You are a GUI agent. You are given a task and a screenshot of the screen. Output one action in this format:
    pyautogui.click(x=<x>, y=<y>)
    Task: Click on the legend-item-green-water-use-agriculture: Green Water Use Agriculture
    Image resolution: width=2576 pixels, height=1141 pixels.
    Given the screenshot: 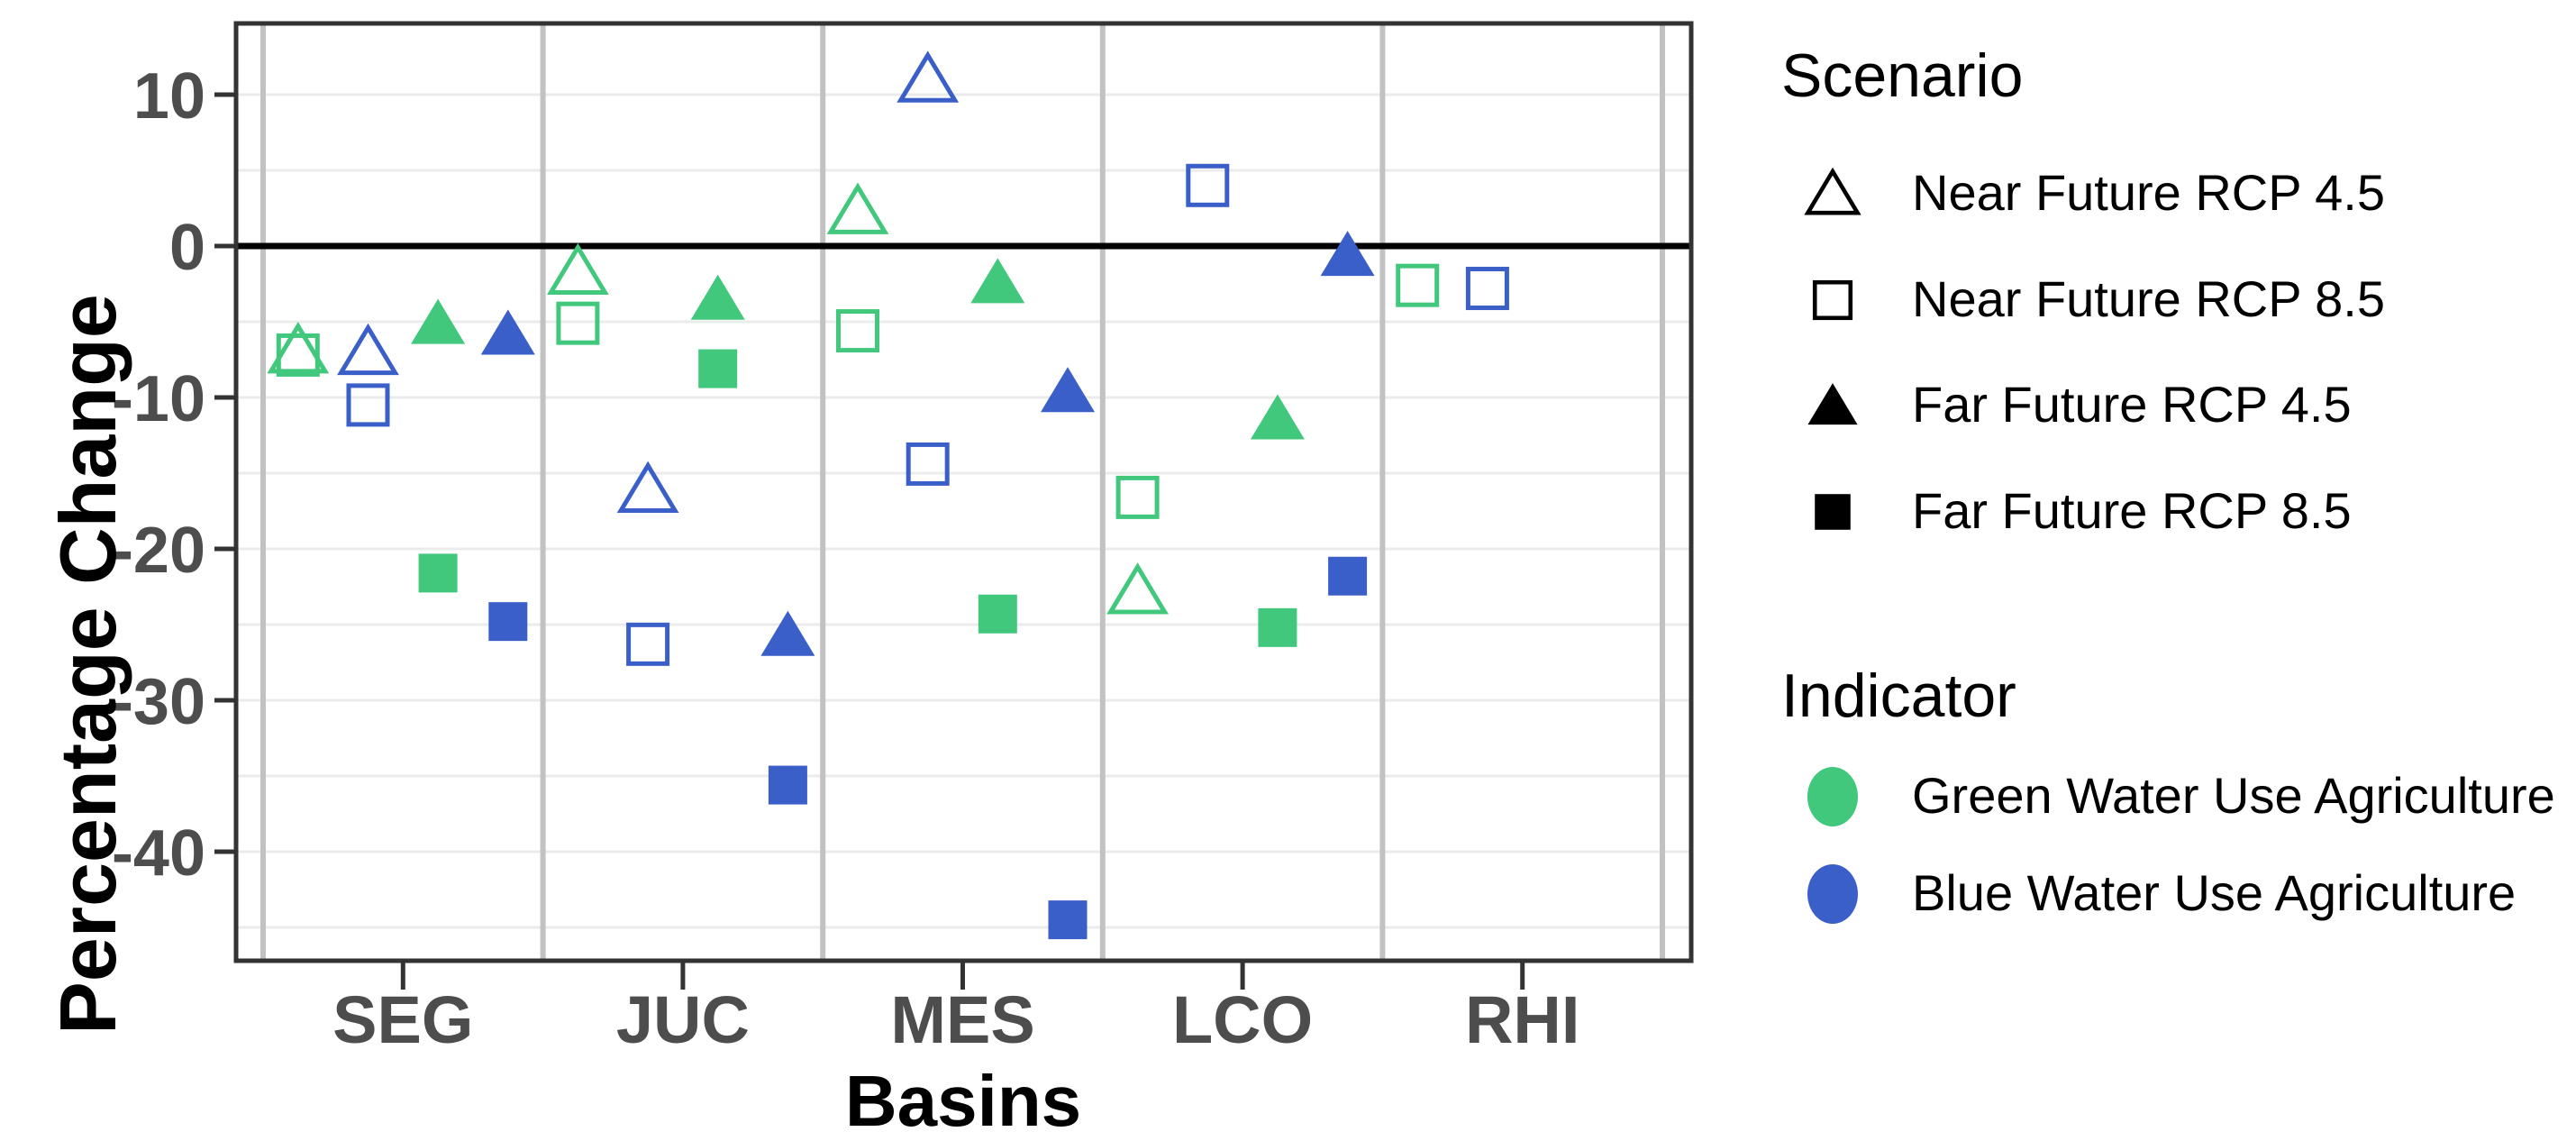 What is the action you would take?
    pyautogui.click(x=2168, y=795)
    